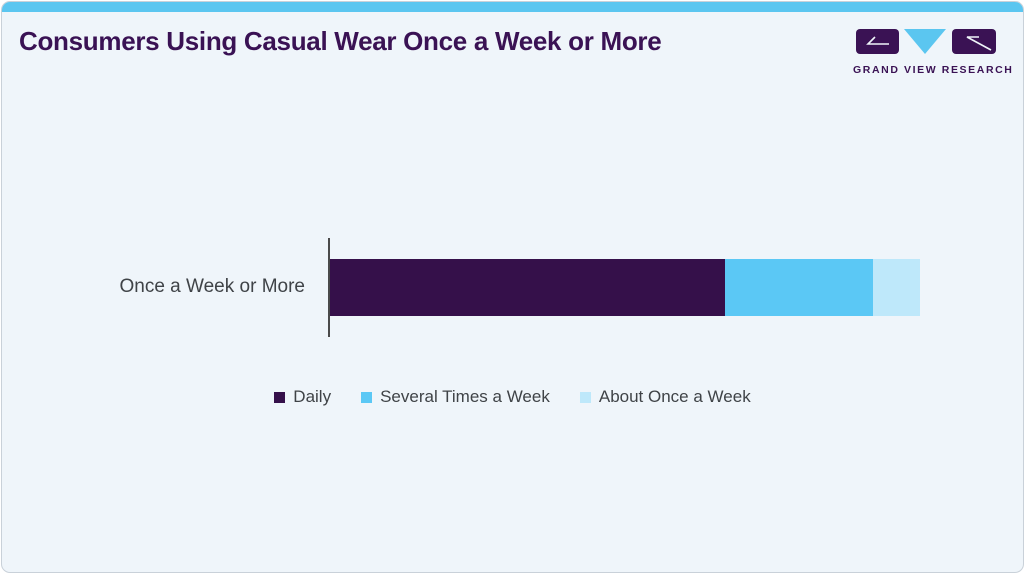  I want to click on bar-segment-daily, so click(528, 287).